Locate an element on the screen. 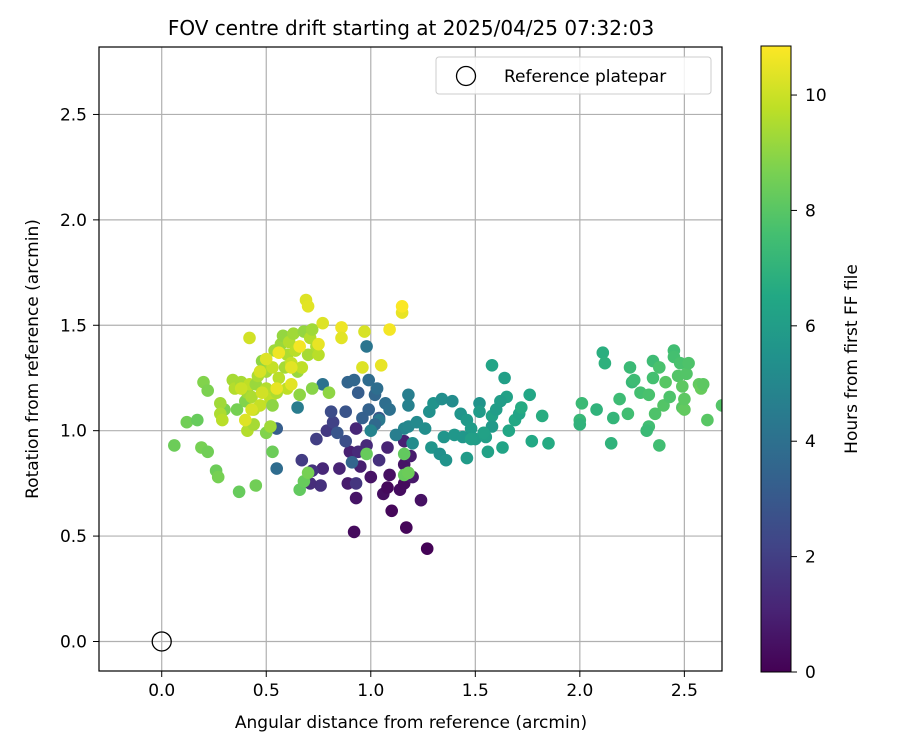 This screenshot has width=900, height=750. colorbar-tick-label: 0 is located at coordinates (810, 673).